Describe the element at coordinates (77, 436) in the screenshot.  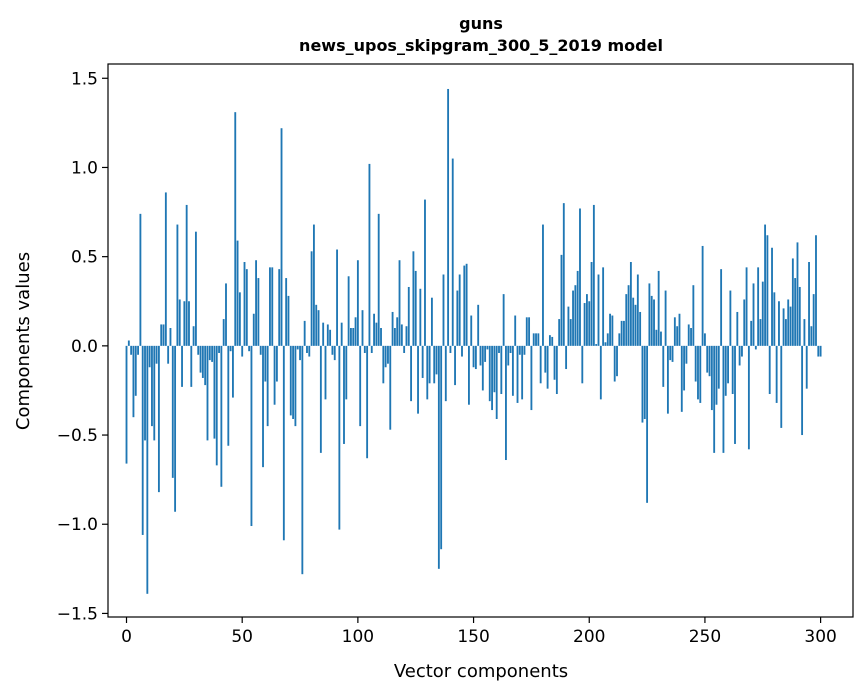
I see `y-tick-label: −0.5` at that location.